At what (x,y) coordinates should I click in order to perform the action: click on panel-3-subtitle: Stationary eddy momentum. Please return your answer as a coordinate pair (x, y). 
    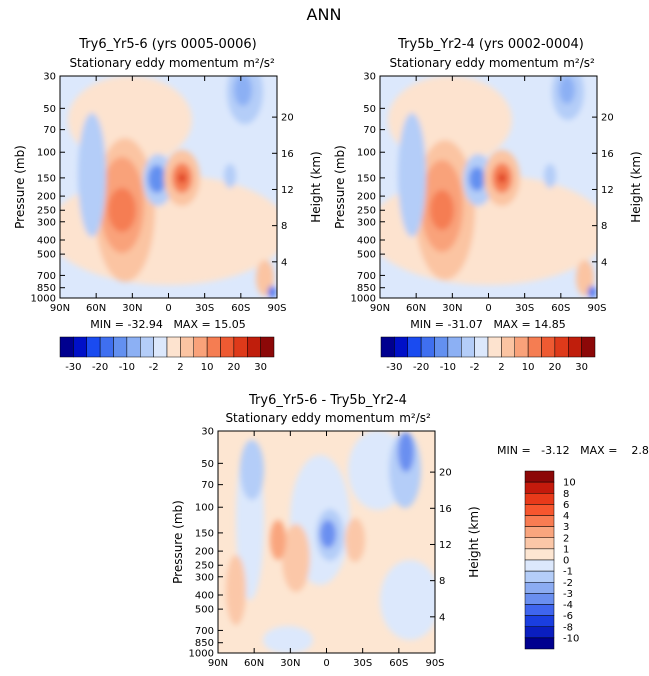
    Looking at the image, I should click on (309, 418).